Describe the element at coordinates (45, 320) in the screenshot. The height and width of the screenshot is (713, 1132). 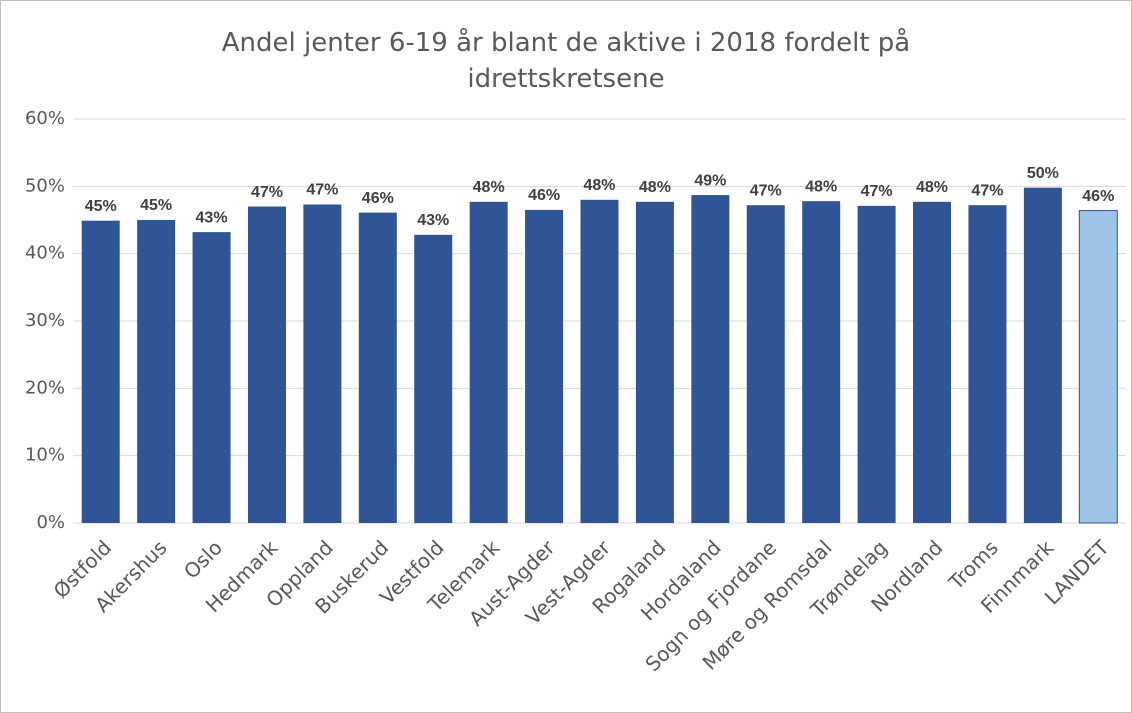
I see `y-tick-label: 30%` at that location.